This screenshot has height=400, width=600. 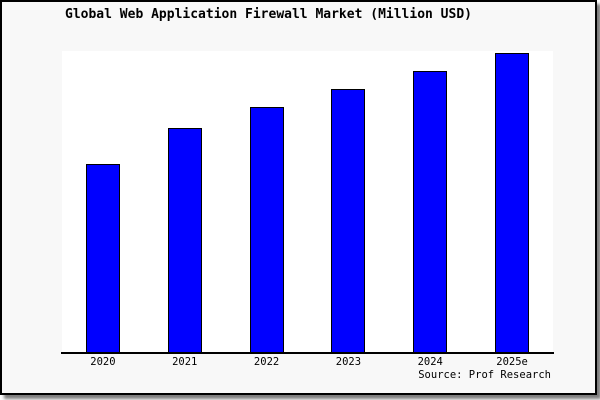 What do you see at coordinates (185, 362) in the screenshot?
I see `x-tick-label-2021: 2021` at bounding box center [185, 362].